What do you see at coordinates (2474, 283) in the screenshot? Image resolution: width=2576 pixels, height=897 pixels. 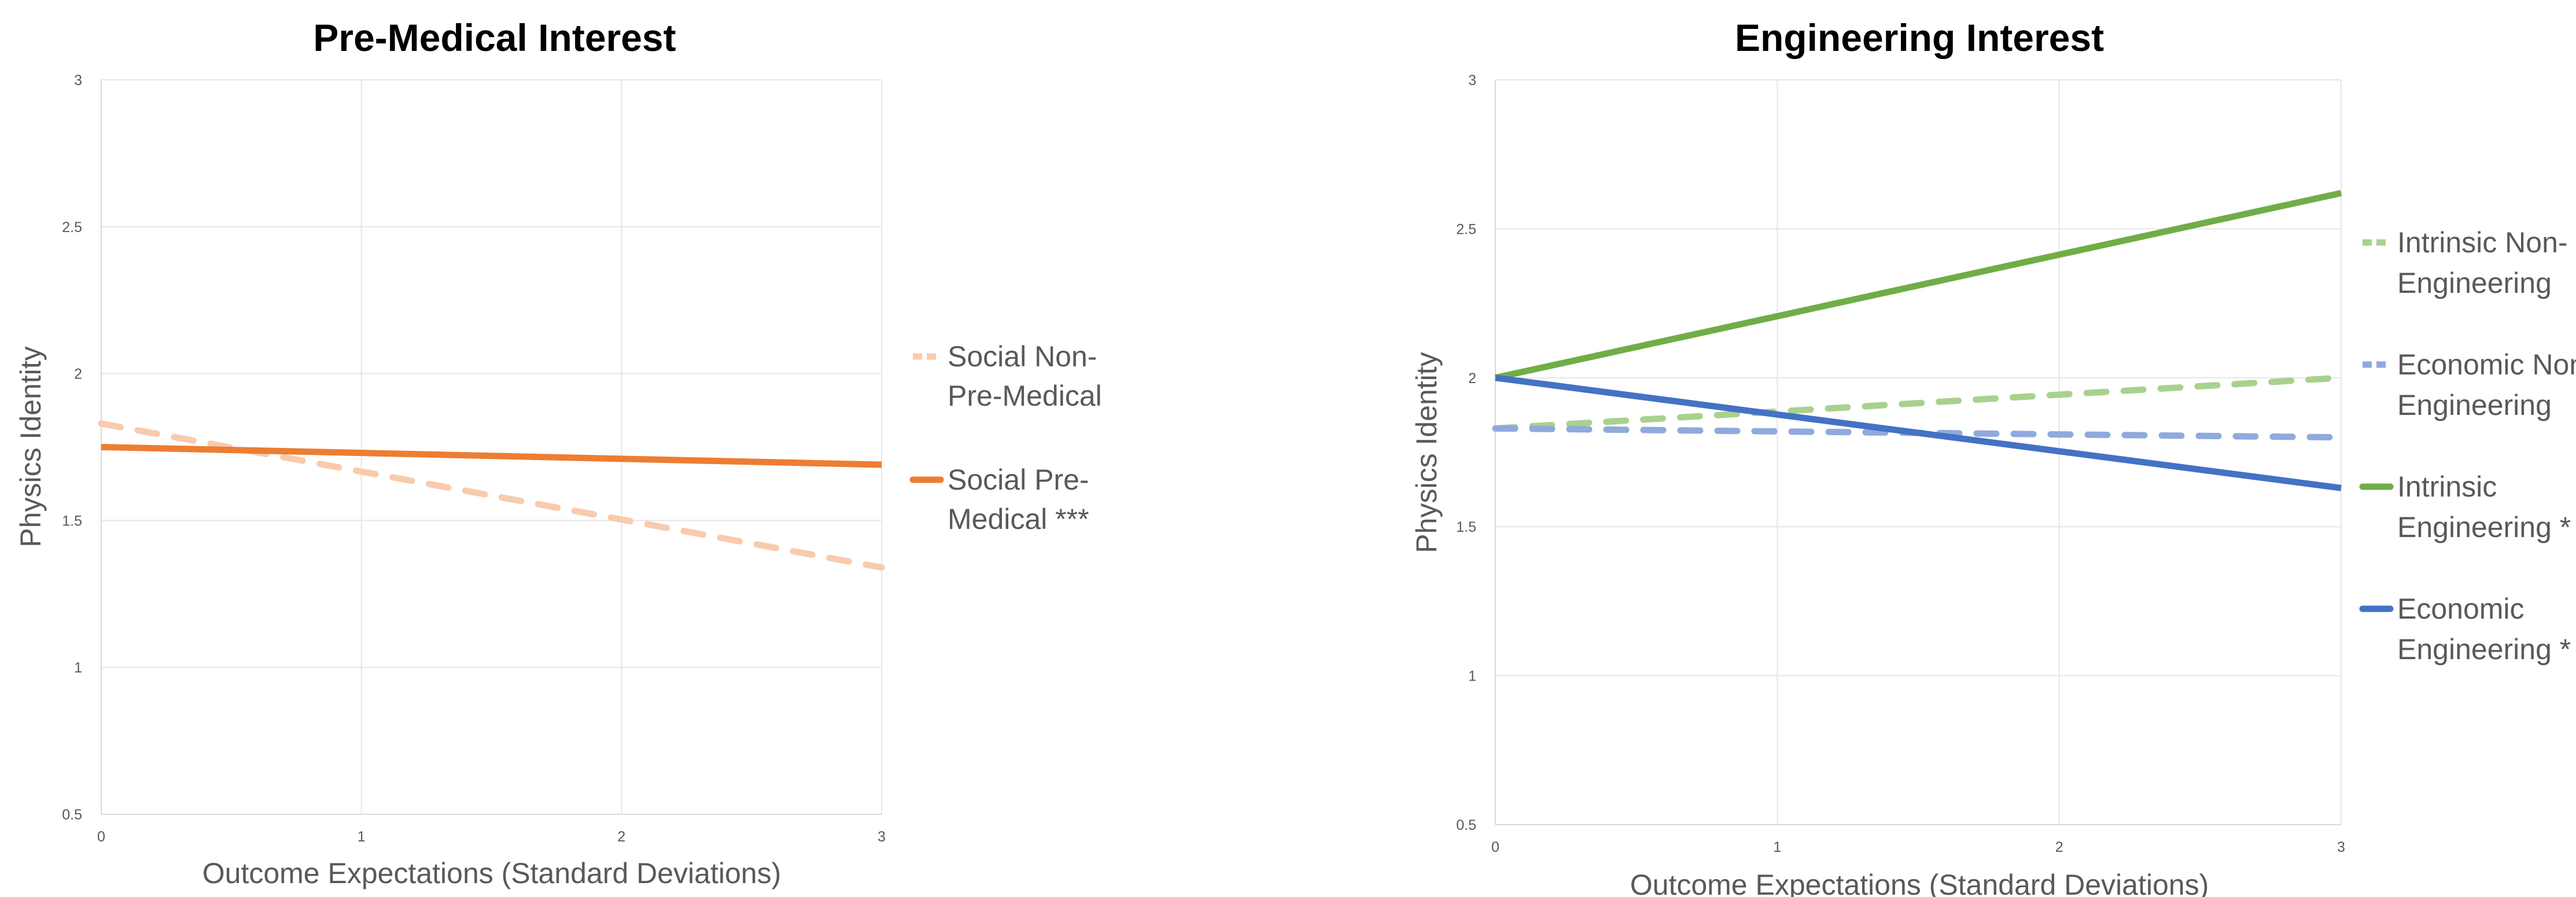 I see `legend-label-1: Engineering` at bounding box center [2474, 283].